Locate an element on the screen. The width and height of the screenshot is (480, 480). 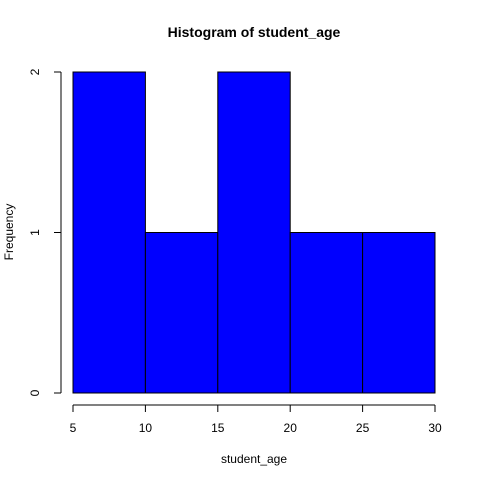
y-tick-label-1: 1 is located at coordinates (35, 232).